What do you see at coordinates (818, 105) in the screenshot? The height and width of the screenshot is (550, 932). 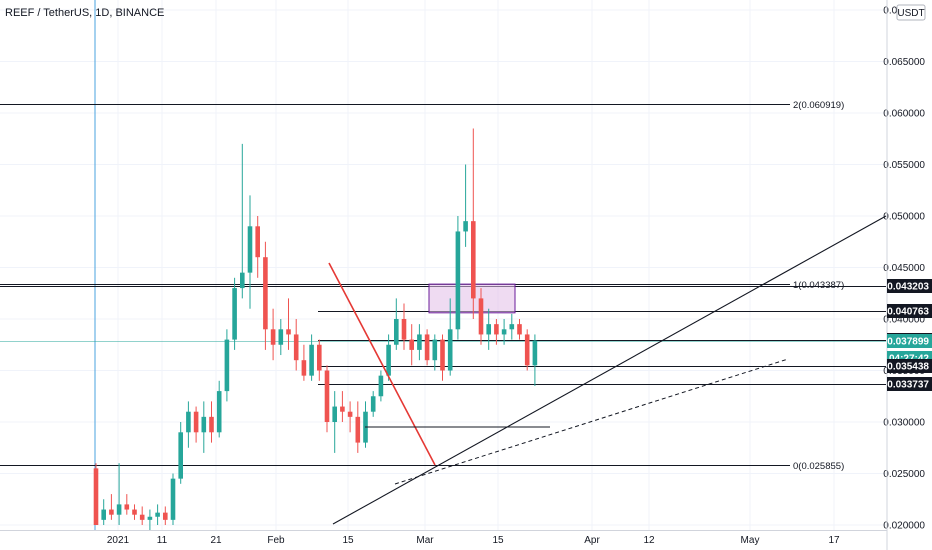 I see `fib-level-label: 2(0.060919)` at bounding box center [818, 105].